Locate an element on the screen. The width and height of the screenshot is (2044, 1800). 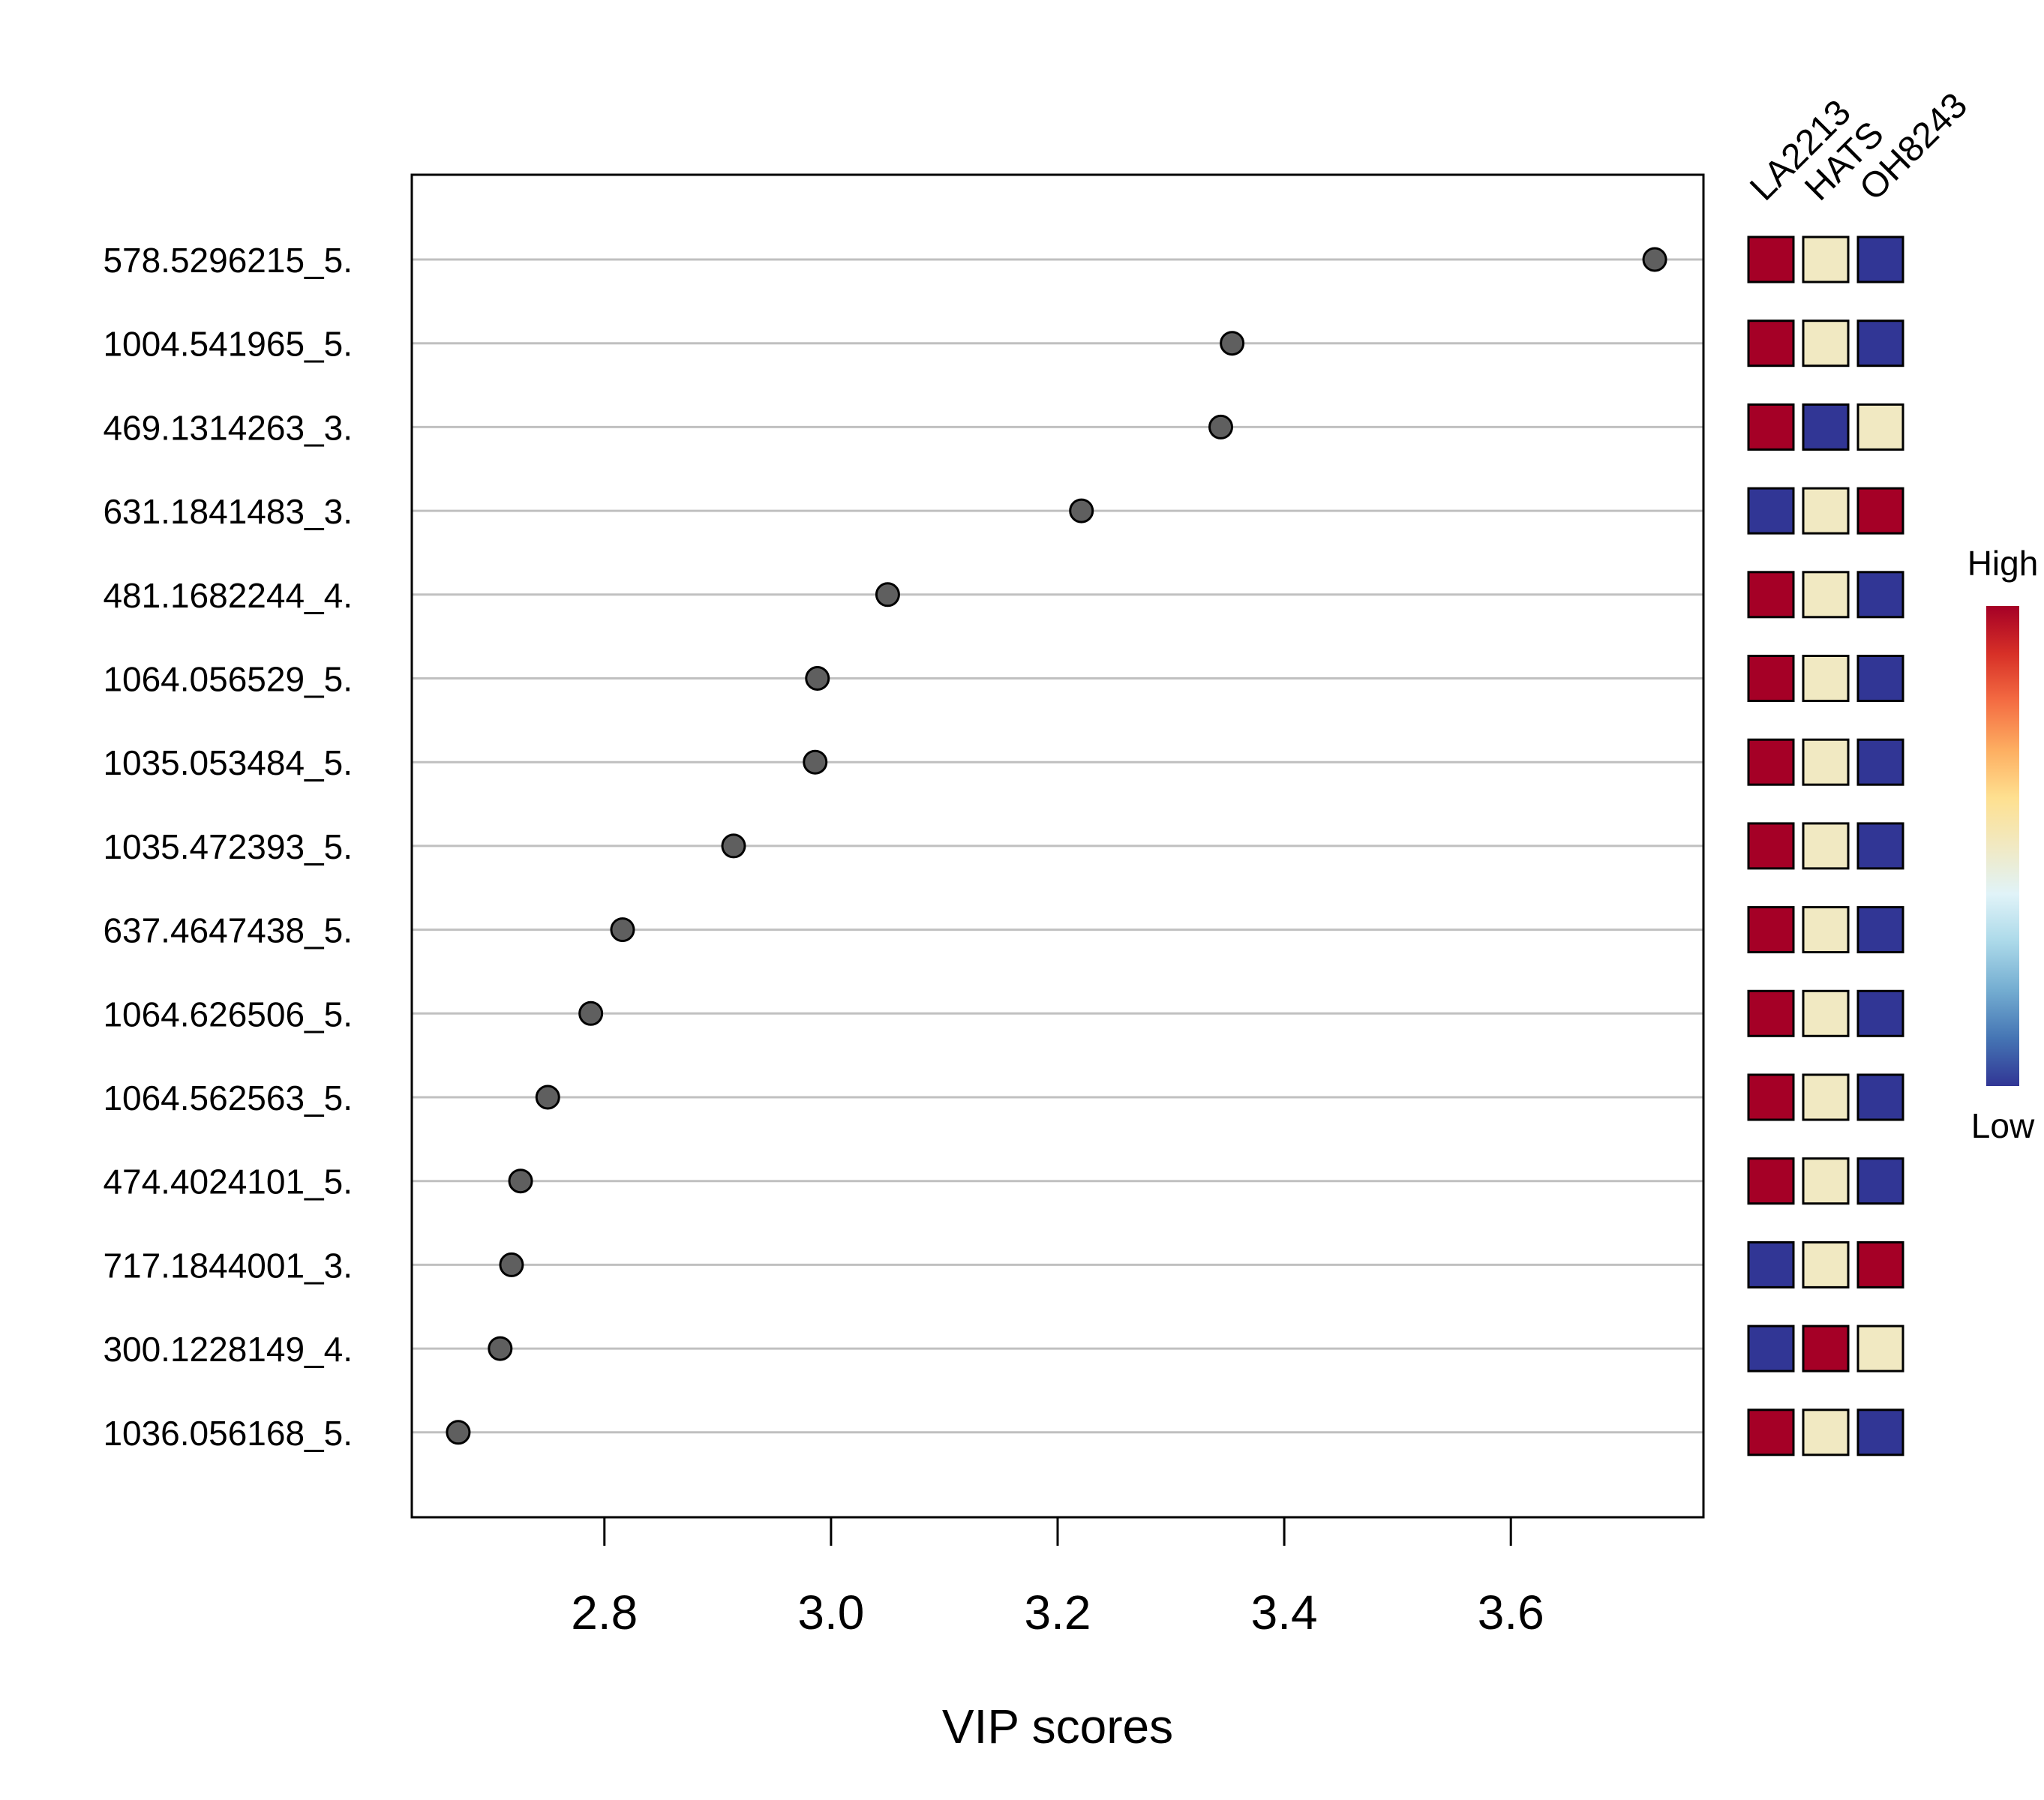
feature-label: 481.1682244_4. is located at coordinates (228, 595).